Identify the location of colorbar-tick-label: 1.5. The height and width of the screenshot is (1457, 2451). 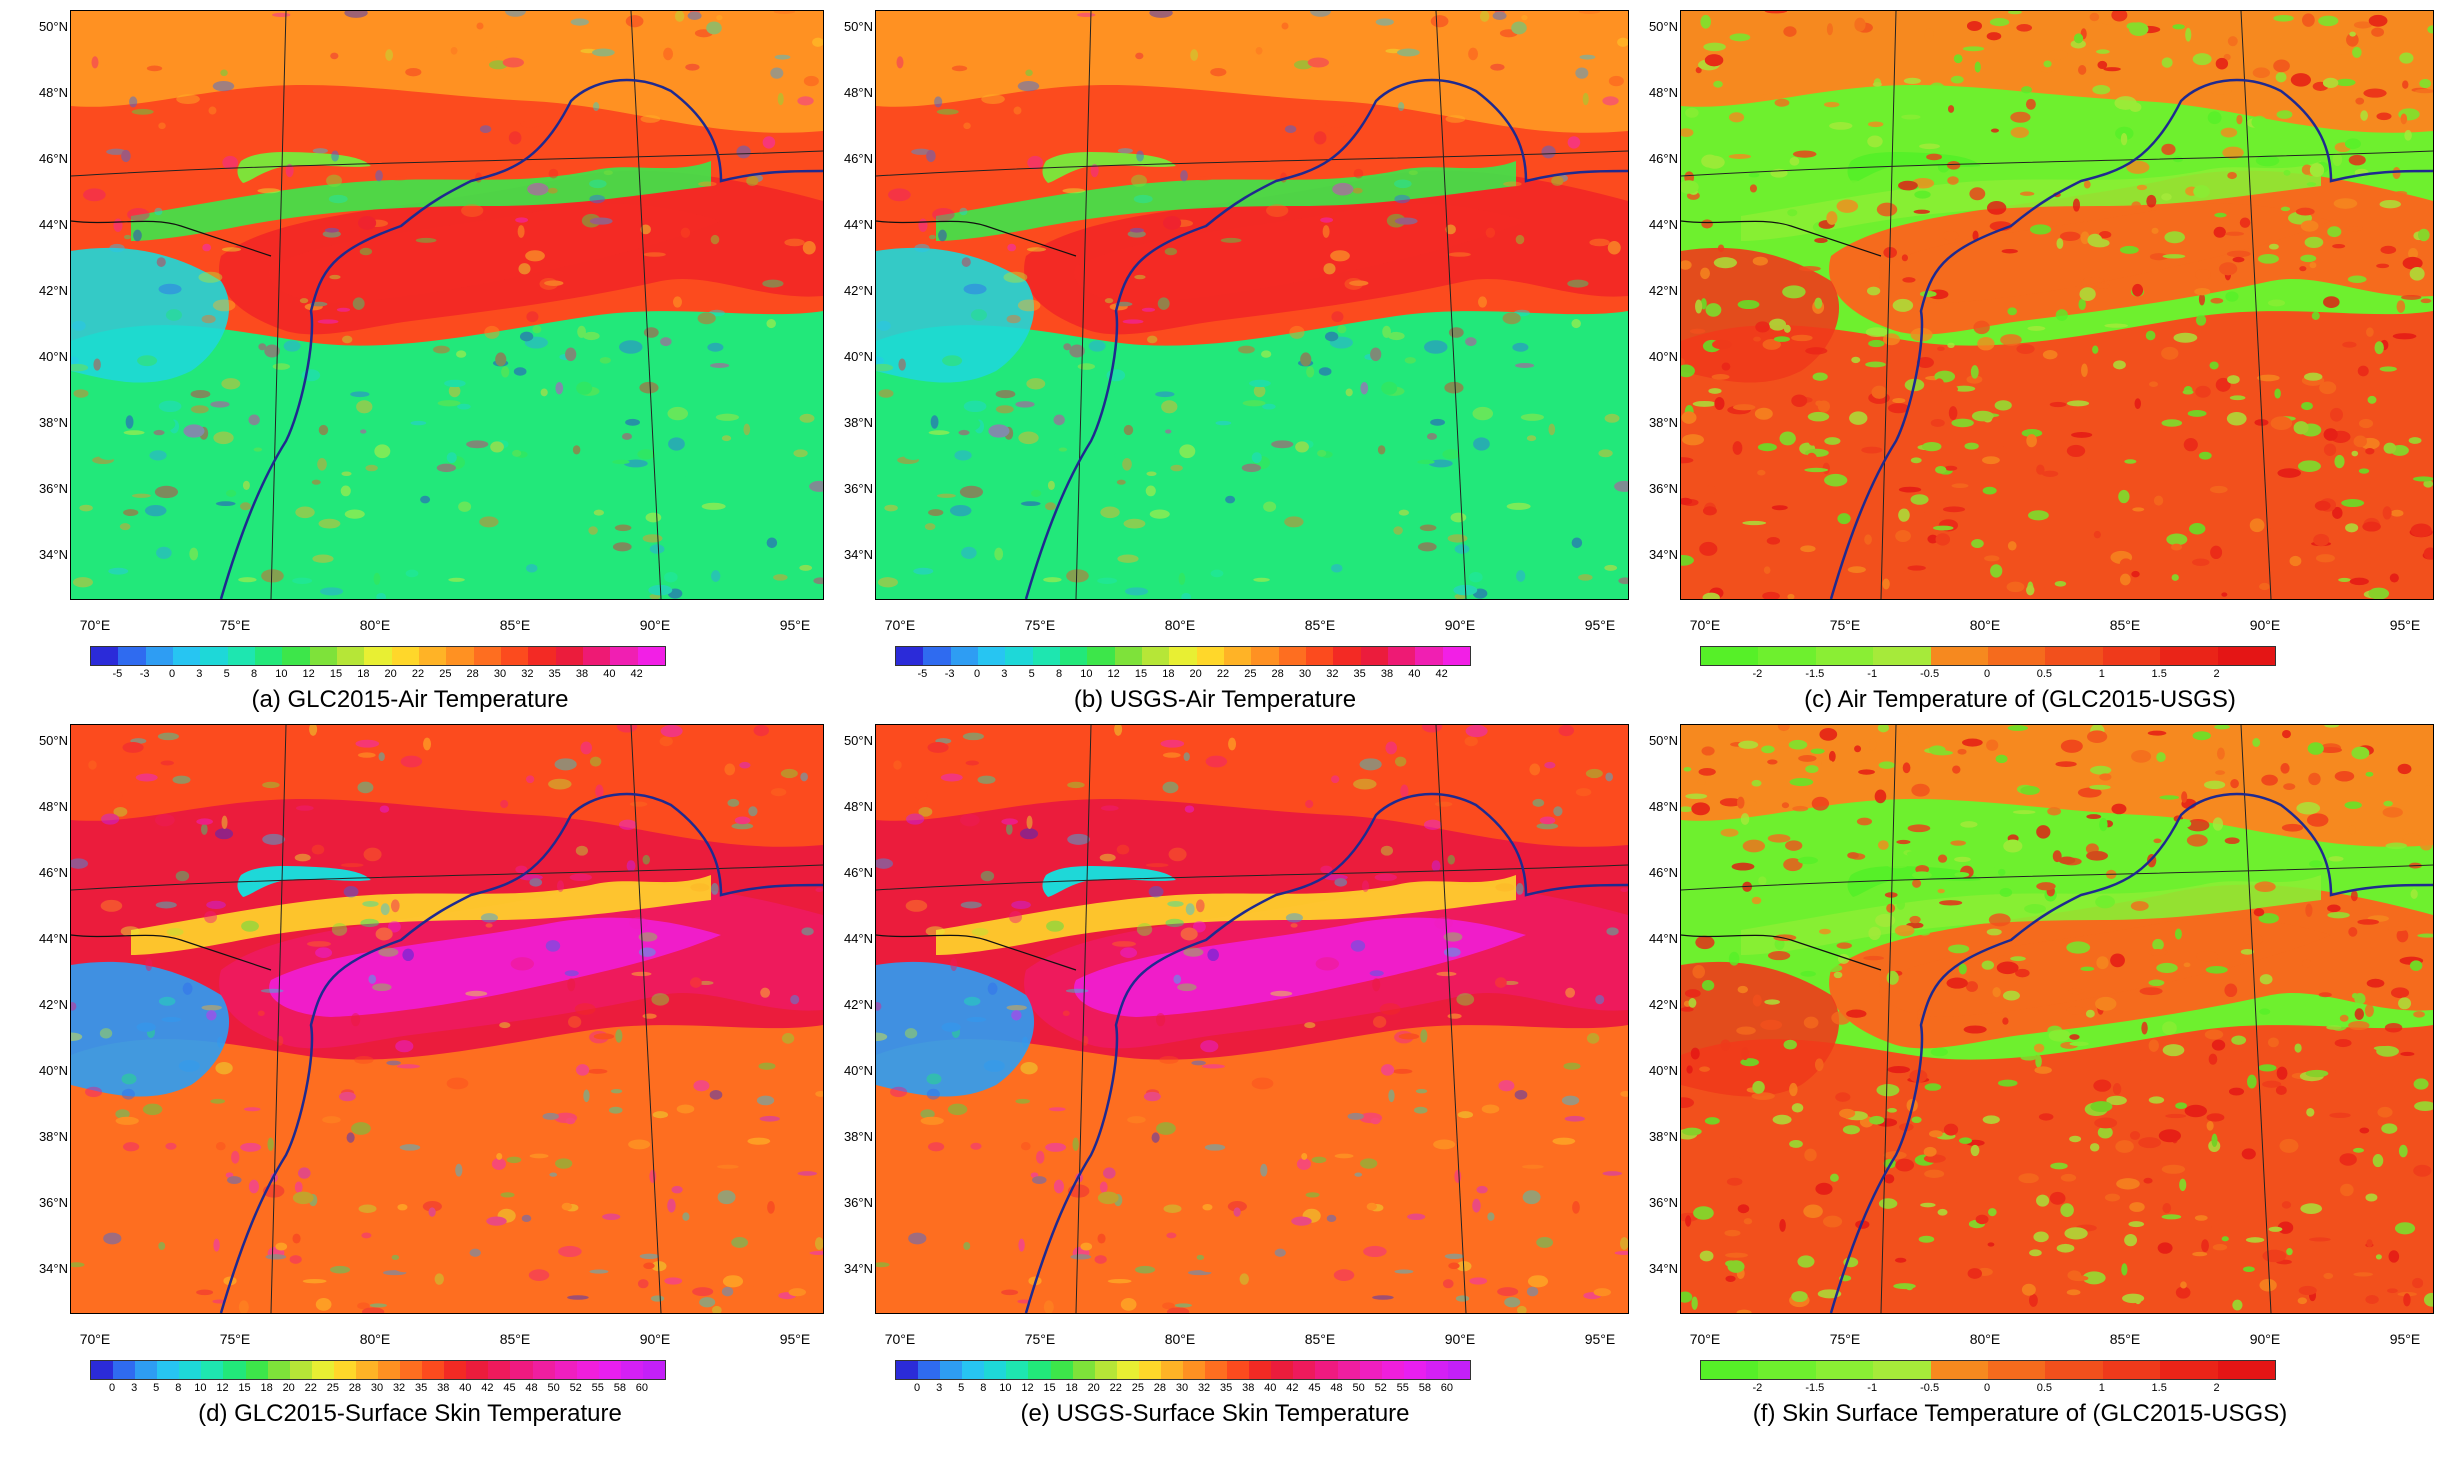
(2159, 1388).